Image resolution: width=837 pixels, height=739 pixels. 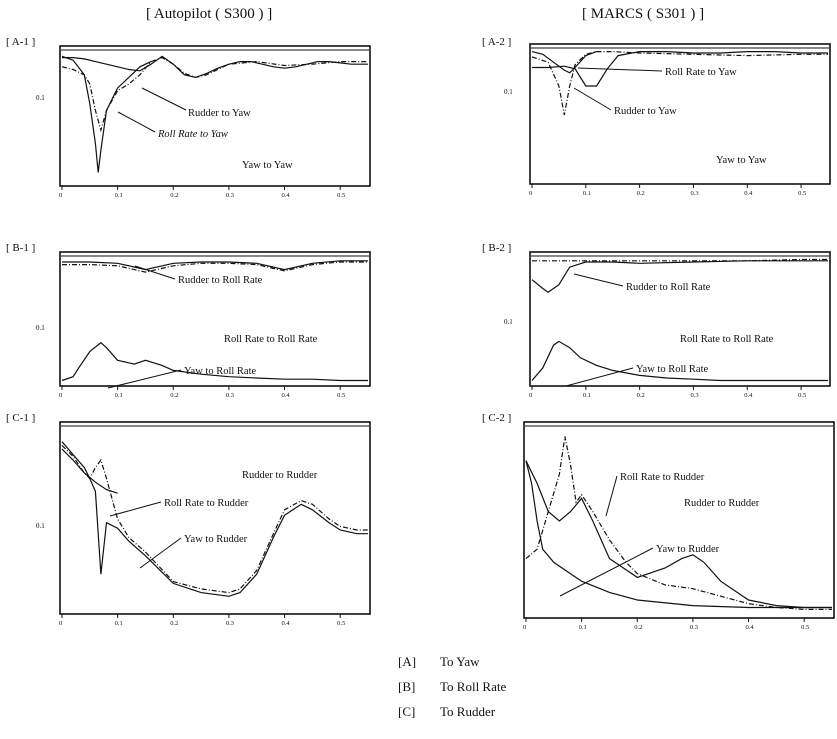 What do you see at coordinates (407, 661) in the screenshot?
I see `legend-key: [A]` at bounding box center [407, 661].